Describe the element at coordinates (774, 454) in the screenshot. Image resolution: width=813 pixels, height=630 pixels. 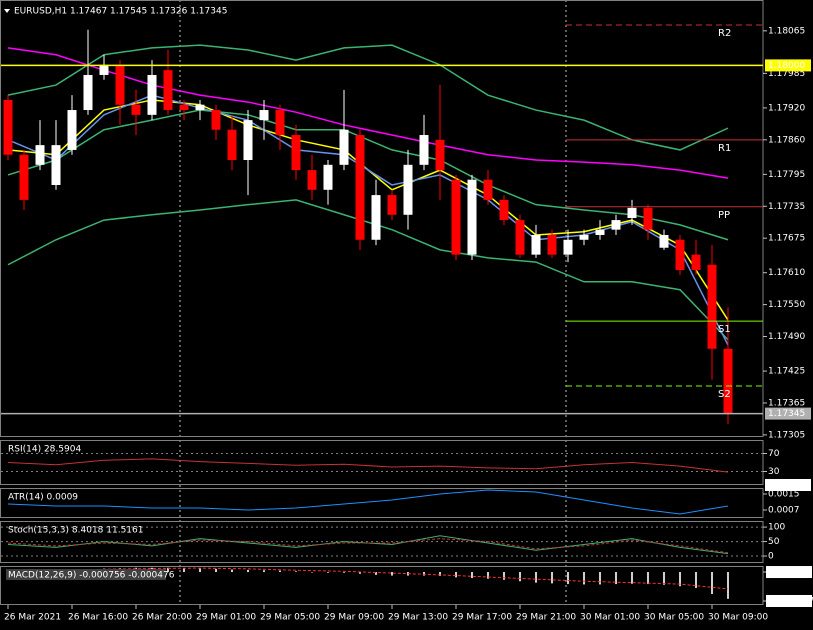
I see `y-tick-label: 70` at that location.